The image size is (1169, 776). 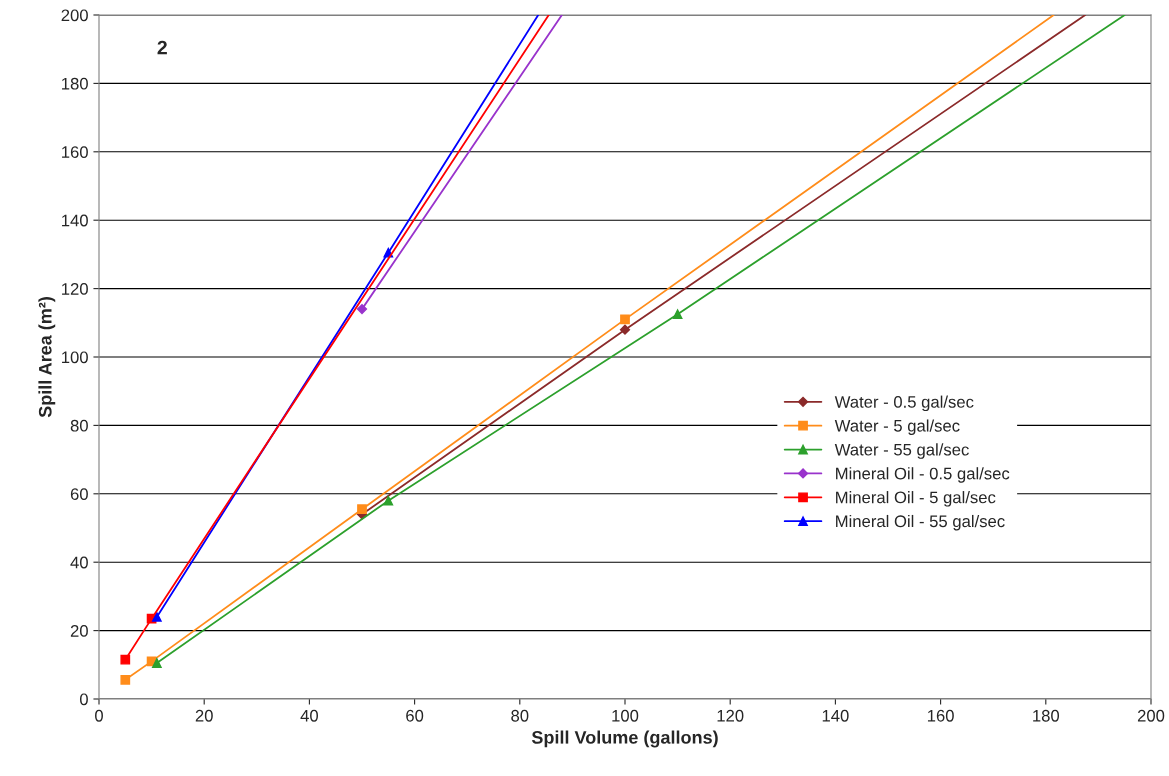 What do you see at coordinates (47, 357) in the screenshot?
I see `y-axis-title: Spill Area (m²)` at bounding box center [47, 357].